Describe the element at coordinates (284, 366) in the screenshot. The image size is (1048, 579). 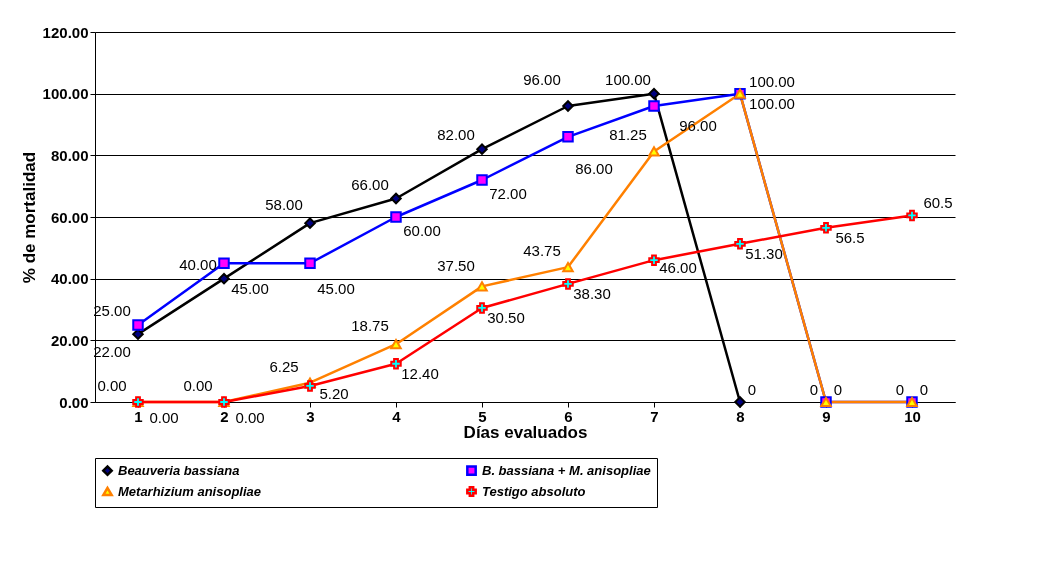
I see `data-label: 6.25` at that location.